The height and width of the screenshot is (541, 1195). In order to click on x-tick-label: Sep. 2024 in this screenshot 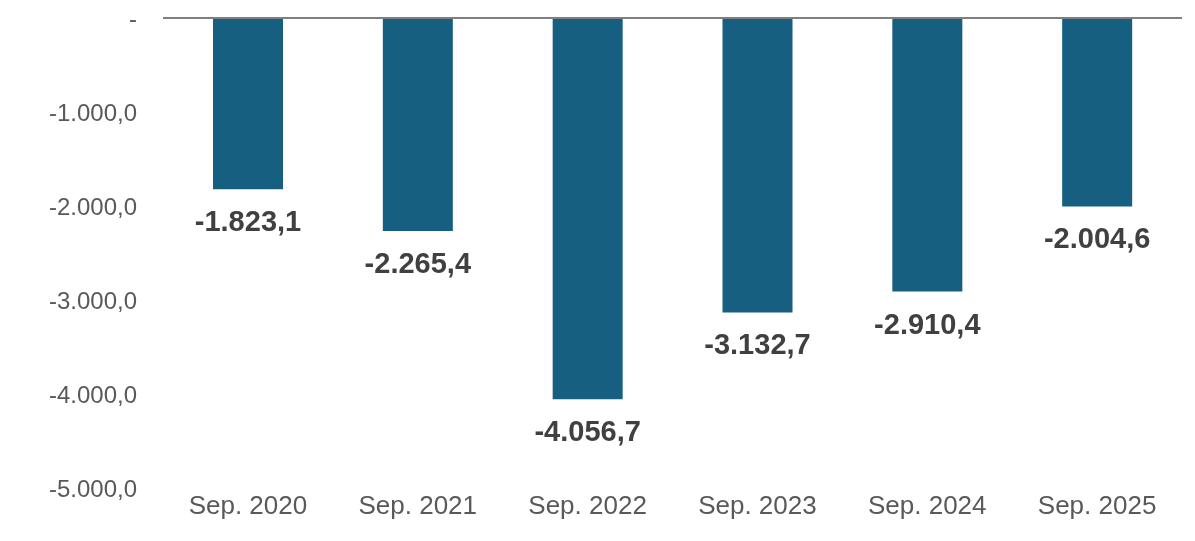, I will do `click(927, 505)`.